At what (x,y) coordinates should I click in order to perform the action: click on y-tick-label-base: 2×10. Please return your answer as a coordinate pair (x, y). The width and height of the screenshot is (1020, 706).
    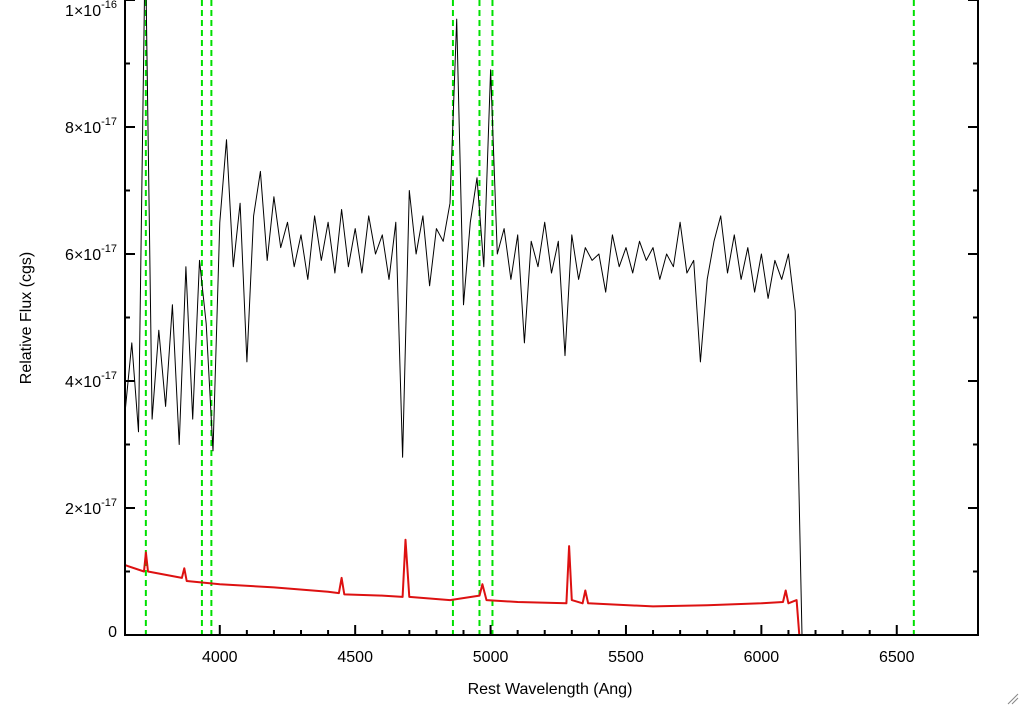
    Looking at the image, I should click on (83, 509).